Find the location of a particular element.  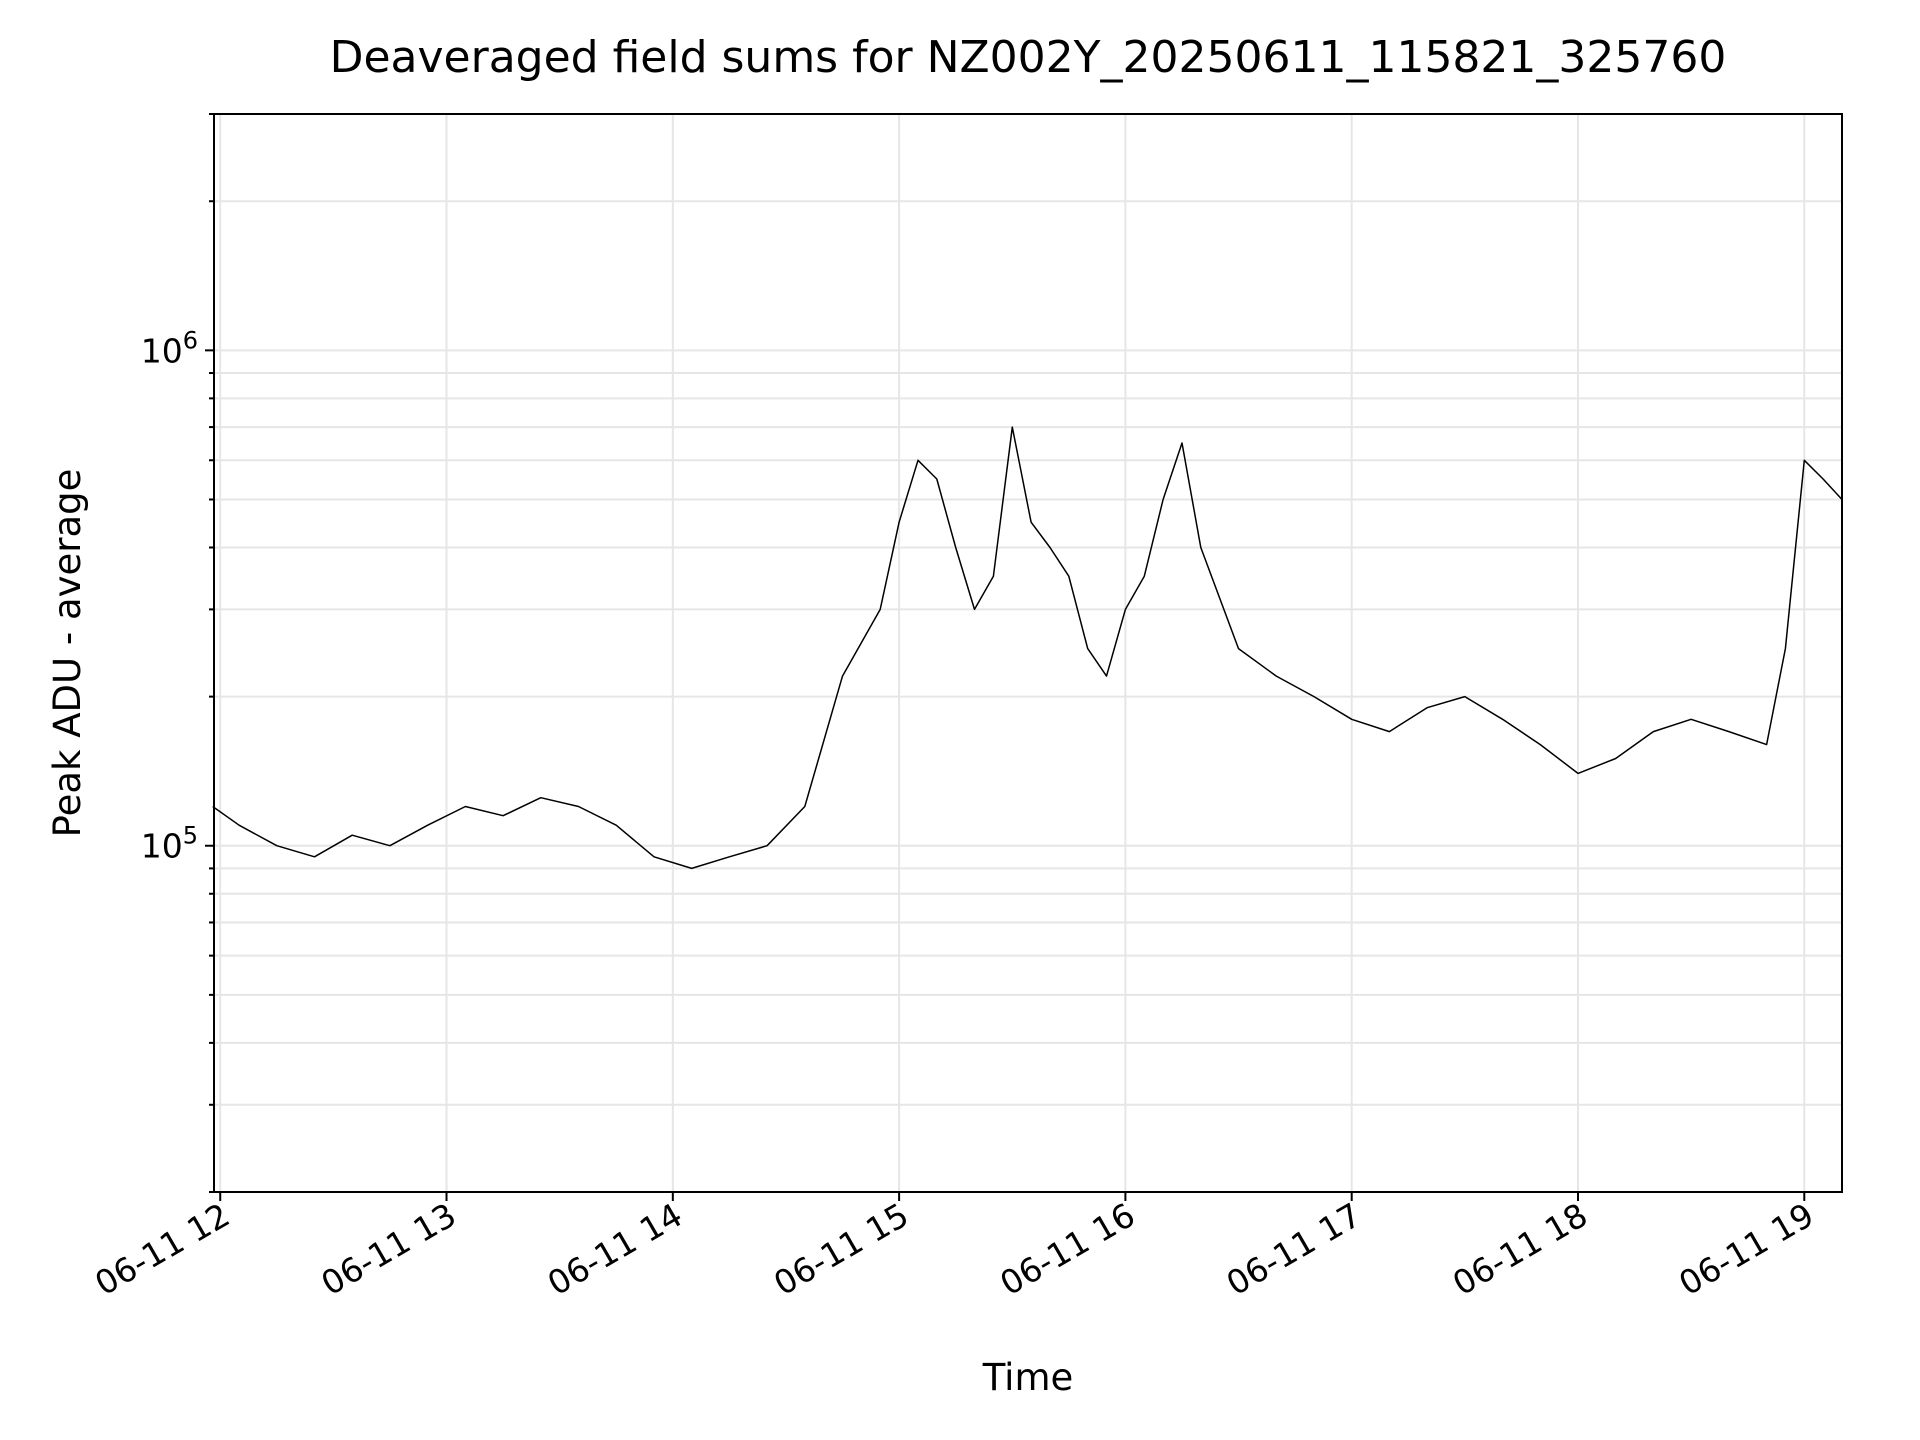

y-tick-label: 10⁶ is located at coordinates (169, 348).